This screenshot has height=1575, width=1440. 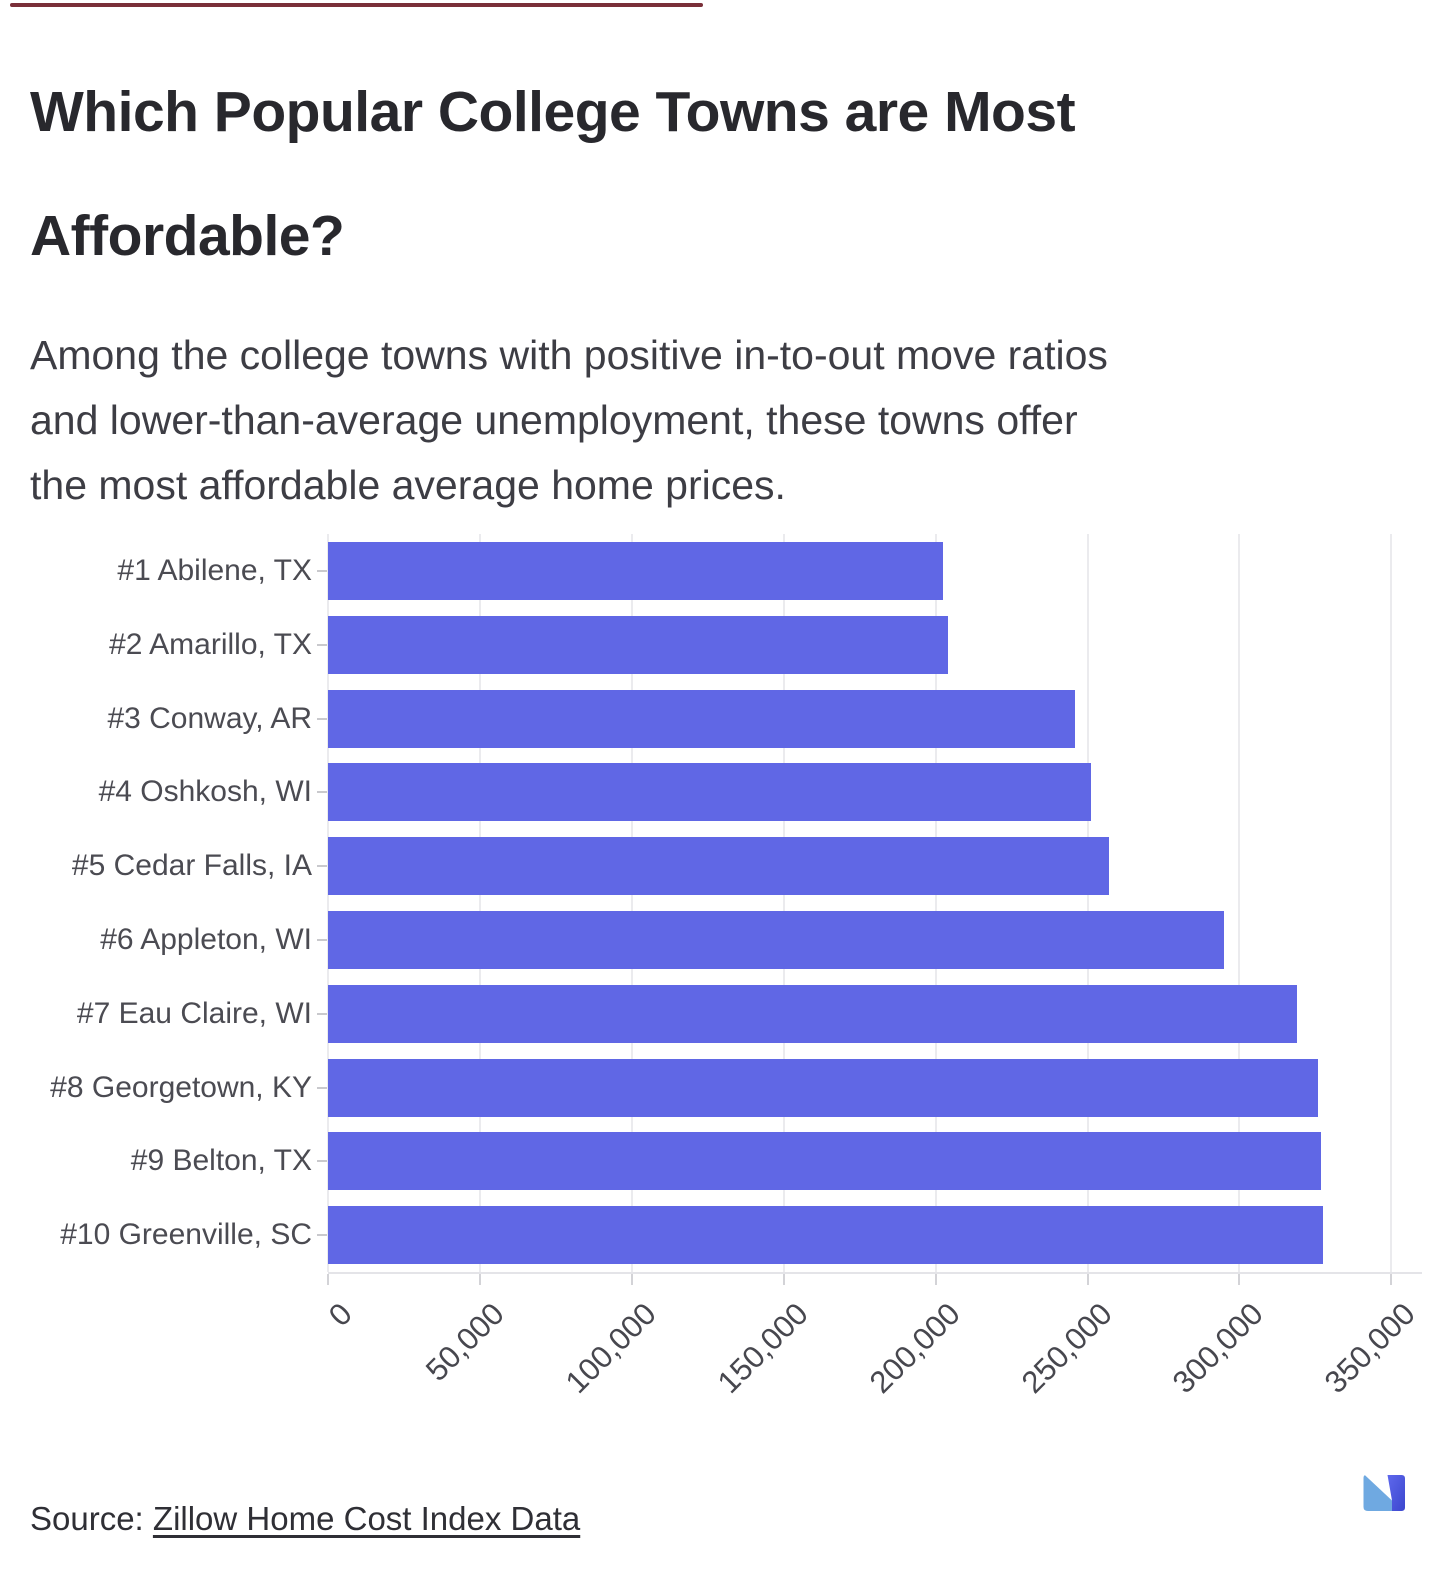 I want to click on movebuddha-logo, so click(x=1384, y=1493).